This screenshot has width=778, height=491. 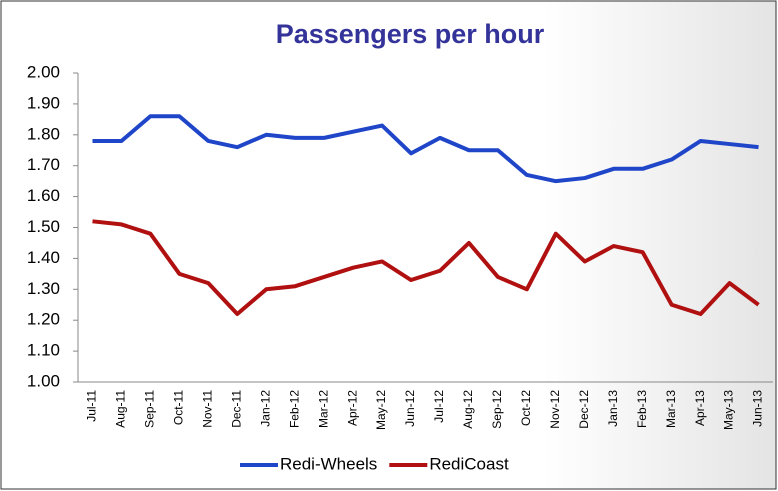 I want to click on y-tick-label: 1.80, so click(x=43, y=133).